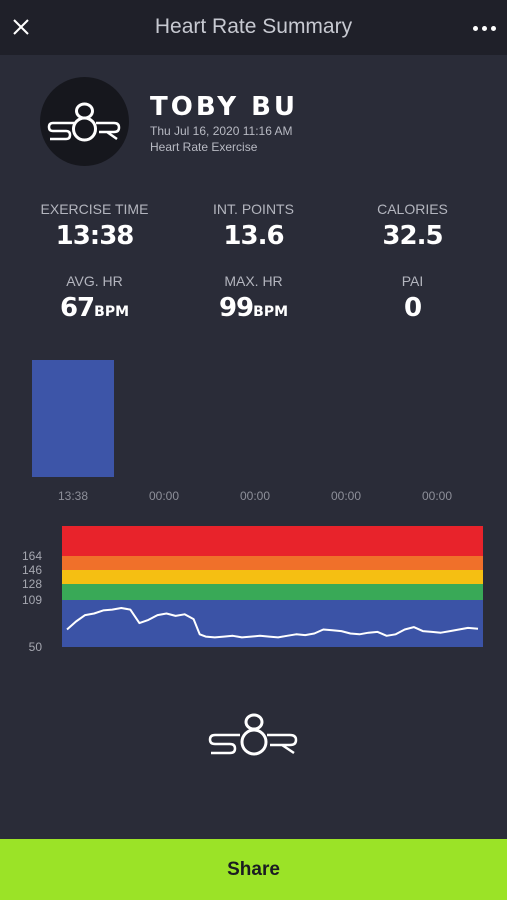  Describe the element at coordinates (412, 236) in the screenshot. I see `stat-value: 32.5` at that location.